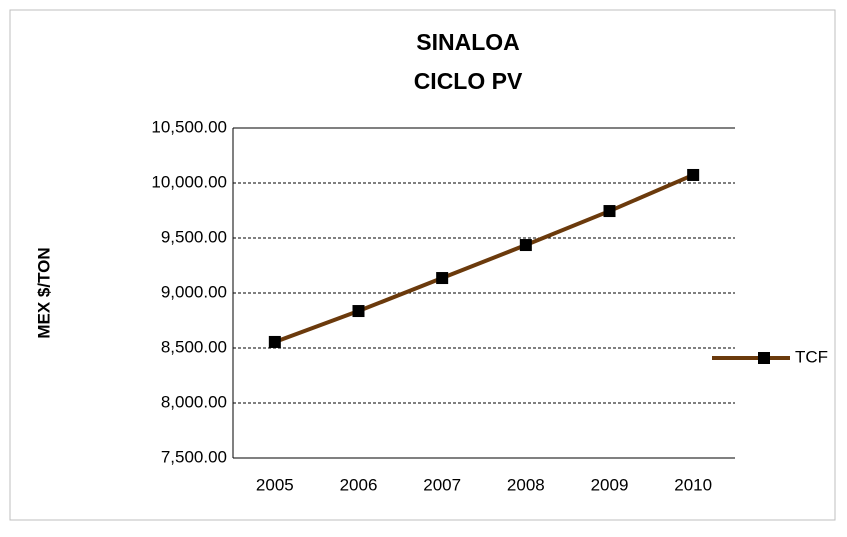 The image size is (847, 537). I want to click on y-tick-label: 10,000.00, so click(189, 181).